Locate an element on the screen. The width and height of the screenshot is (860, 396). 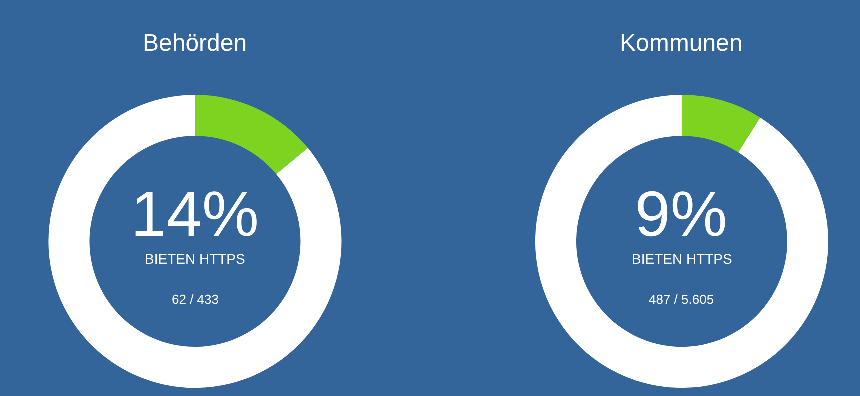
text: 62 / 433 is located at coordinates (195, 299).